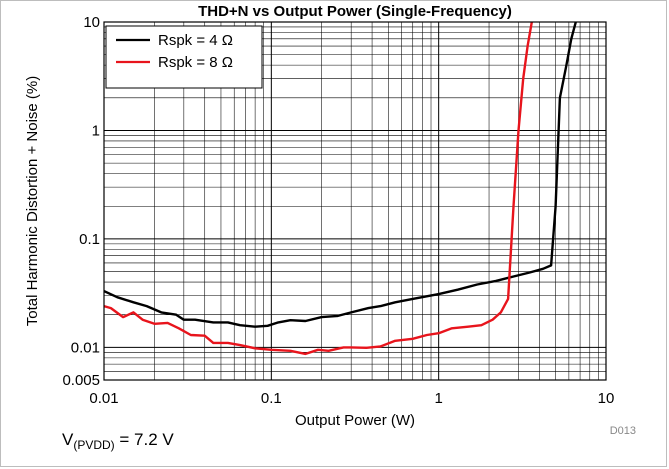  I want to click on legend: Rspk = 4 Ω Rspk = 8 Ω, so click(184, 57).